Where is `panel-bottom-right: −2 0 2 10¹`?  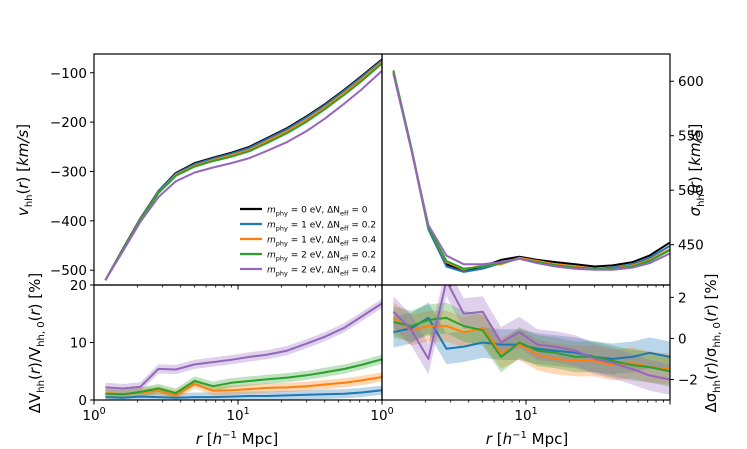
panel-bottom-right: −2 0 2 10¹ is located at coordinates (539, 354).